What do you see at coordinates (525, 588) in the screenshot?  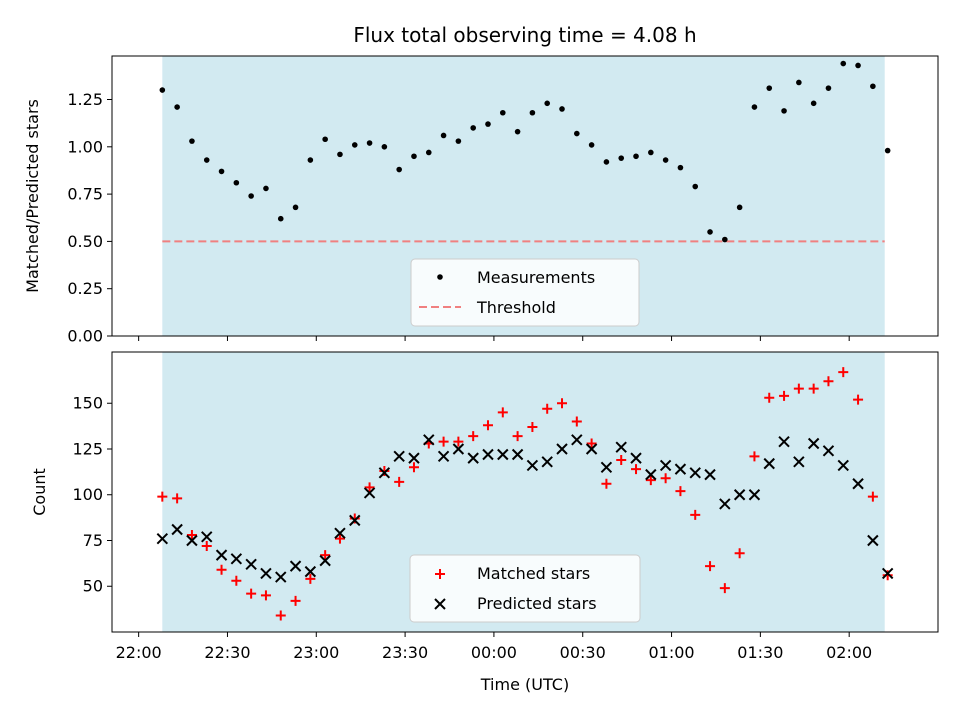 I see `bottom-legend-box` at bounding box center [525, 588].